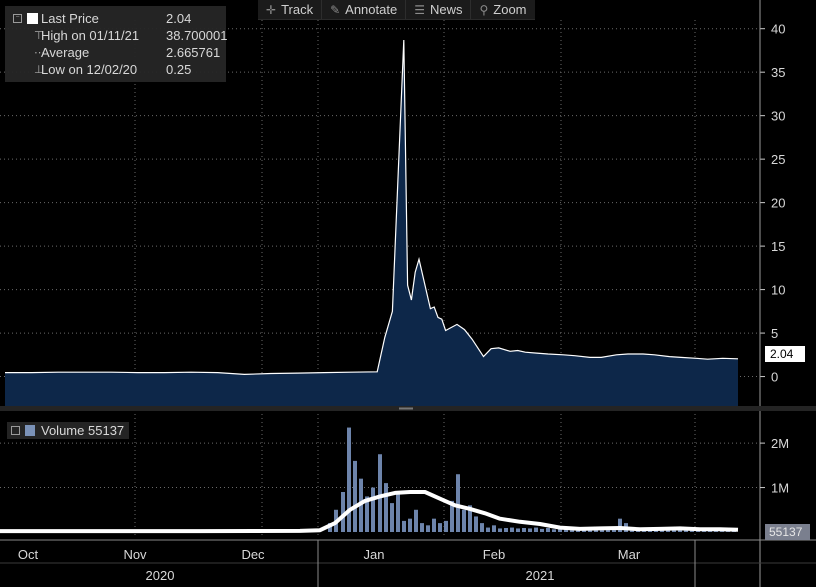  Describe the element at coordinates (774, 466) in the screenshot. I see `volume-y-axis: 2M 1M` at that location.